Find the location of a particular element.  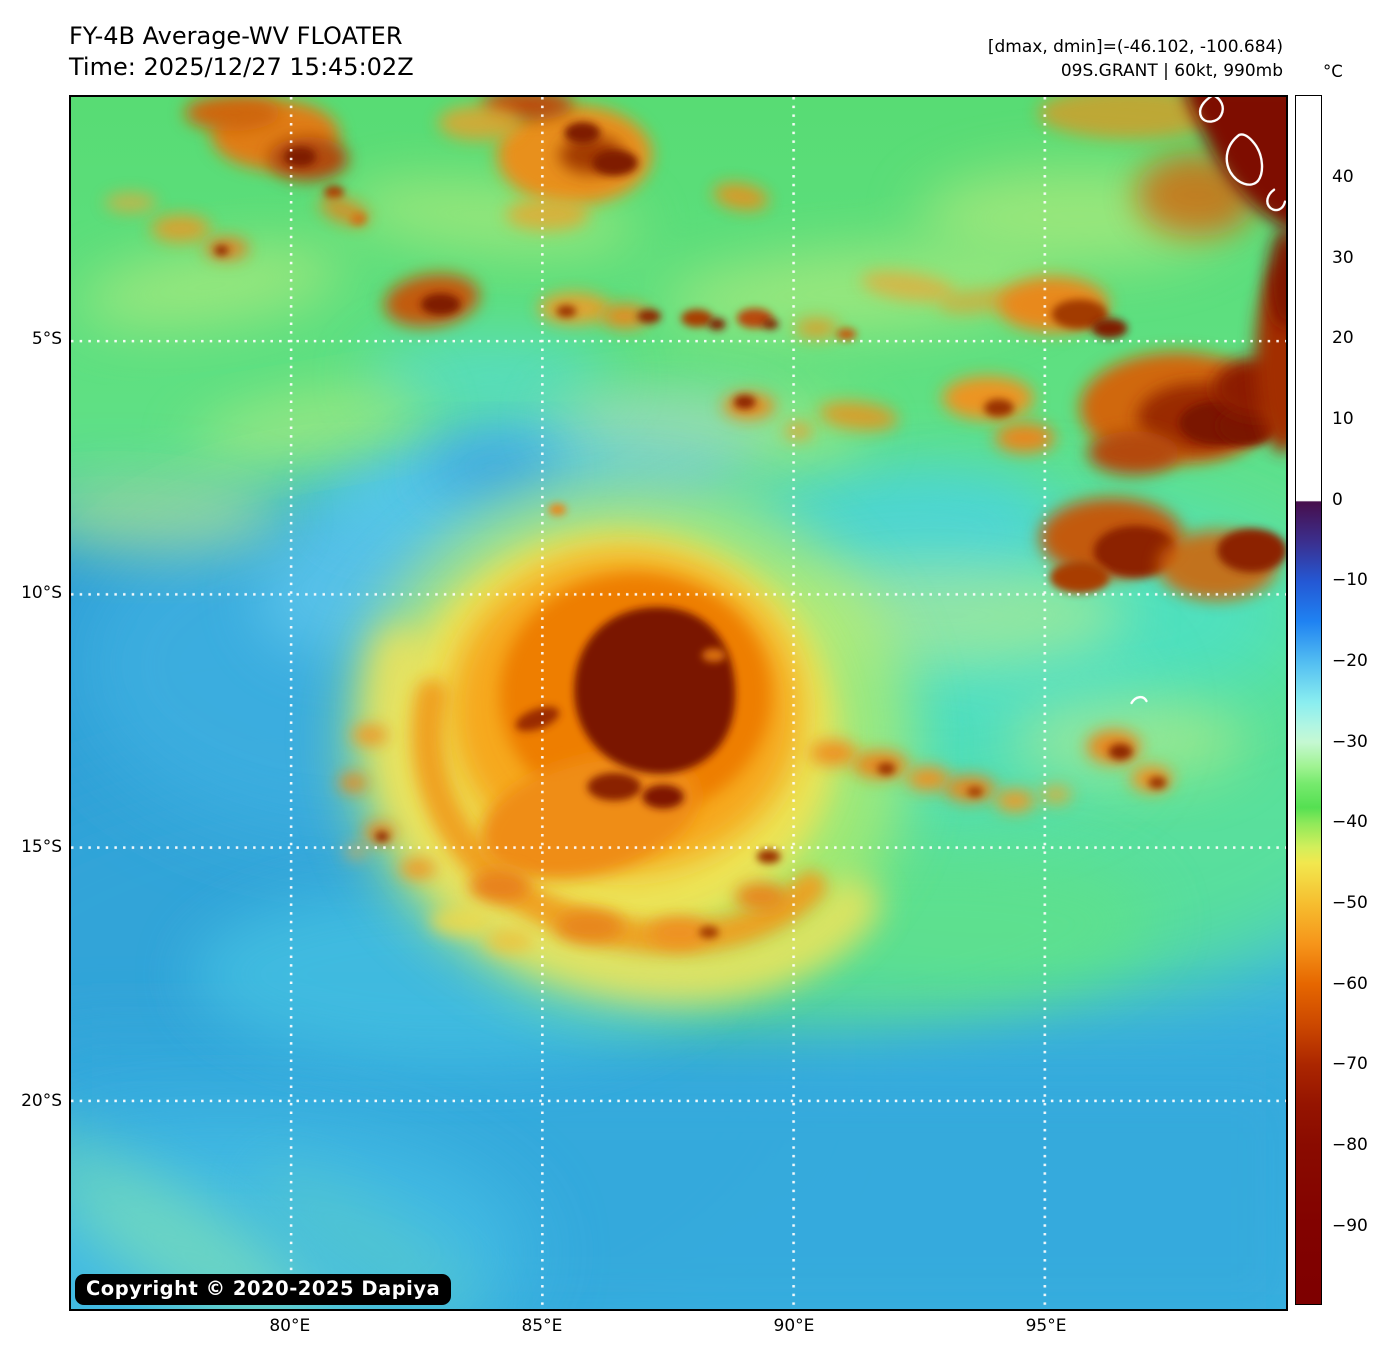

plot-time-line: Time: 2025/12/27 15:45:02Z is located at coordinates (241, 67).